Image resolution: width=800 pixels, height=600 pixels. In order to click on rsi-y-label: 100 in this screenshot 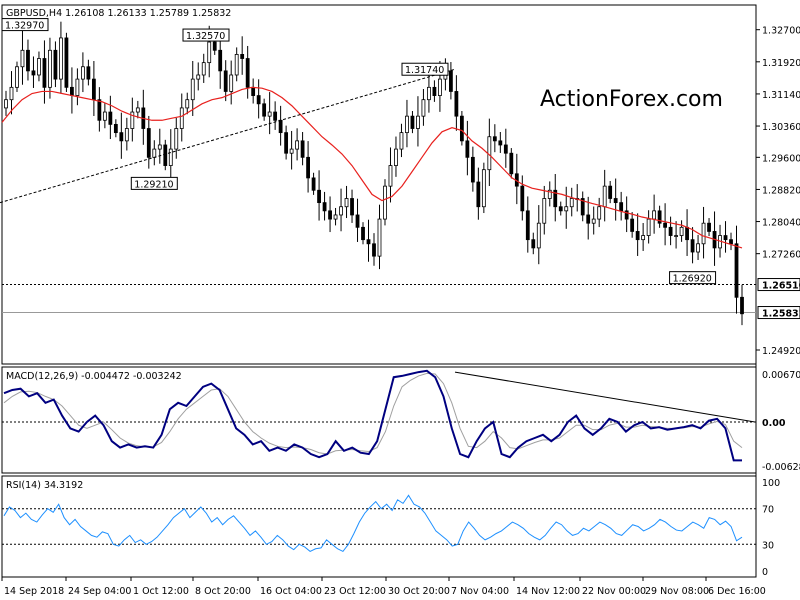, I will do `click(771, 483)`.